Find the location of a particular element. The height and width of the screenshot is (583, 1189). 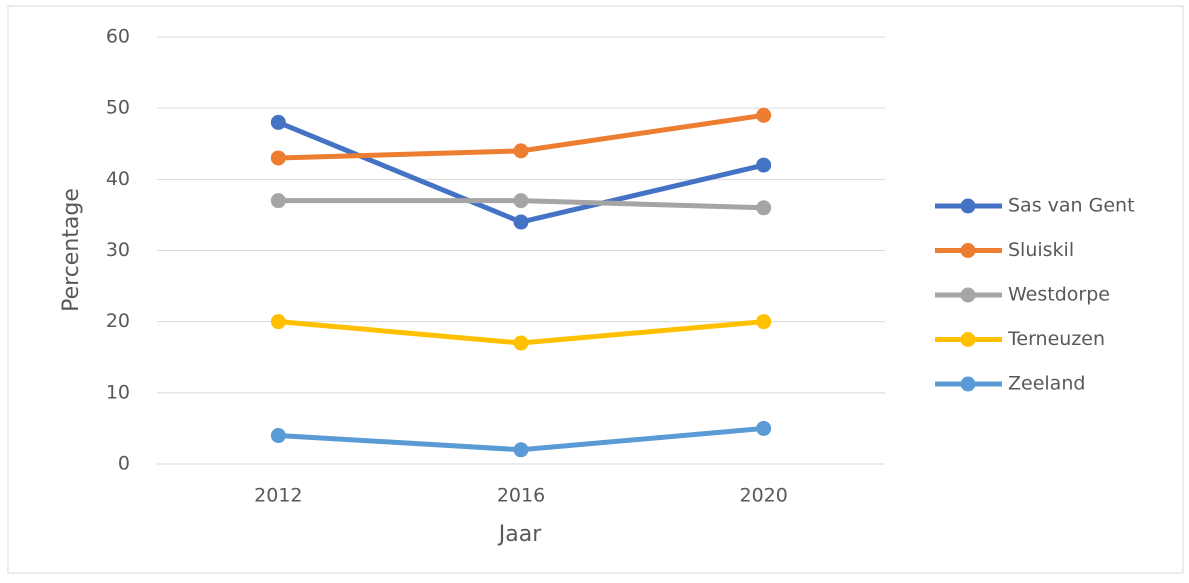

legend-label: Terneuzen is located at coordinates (1056, 339).